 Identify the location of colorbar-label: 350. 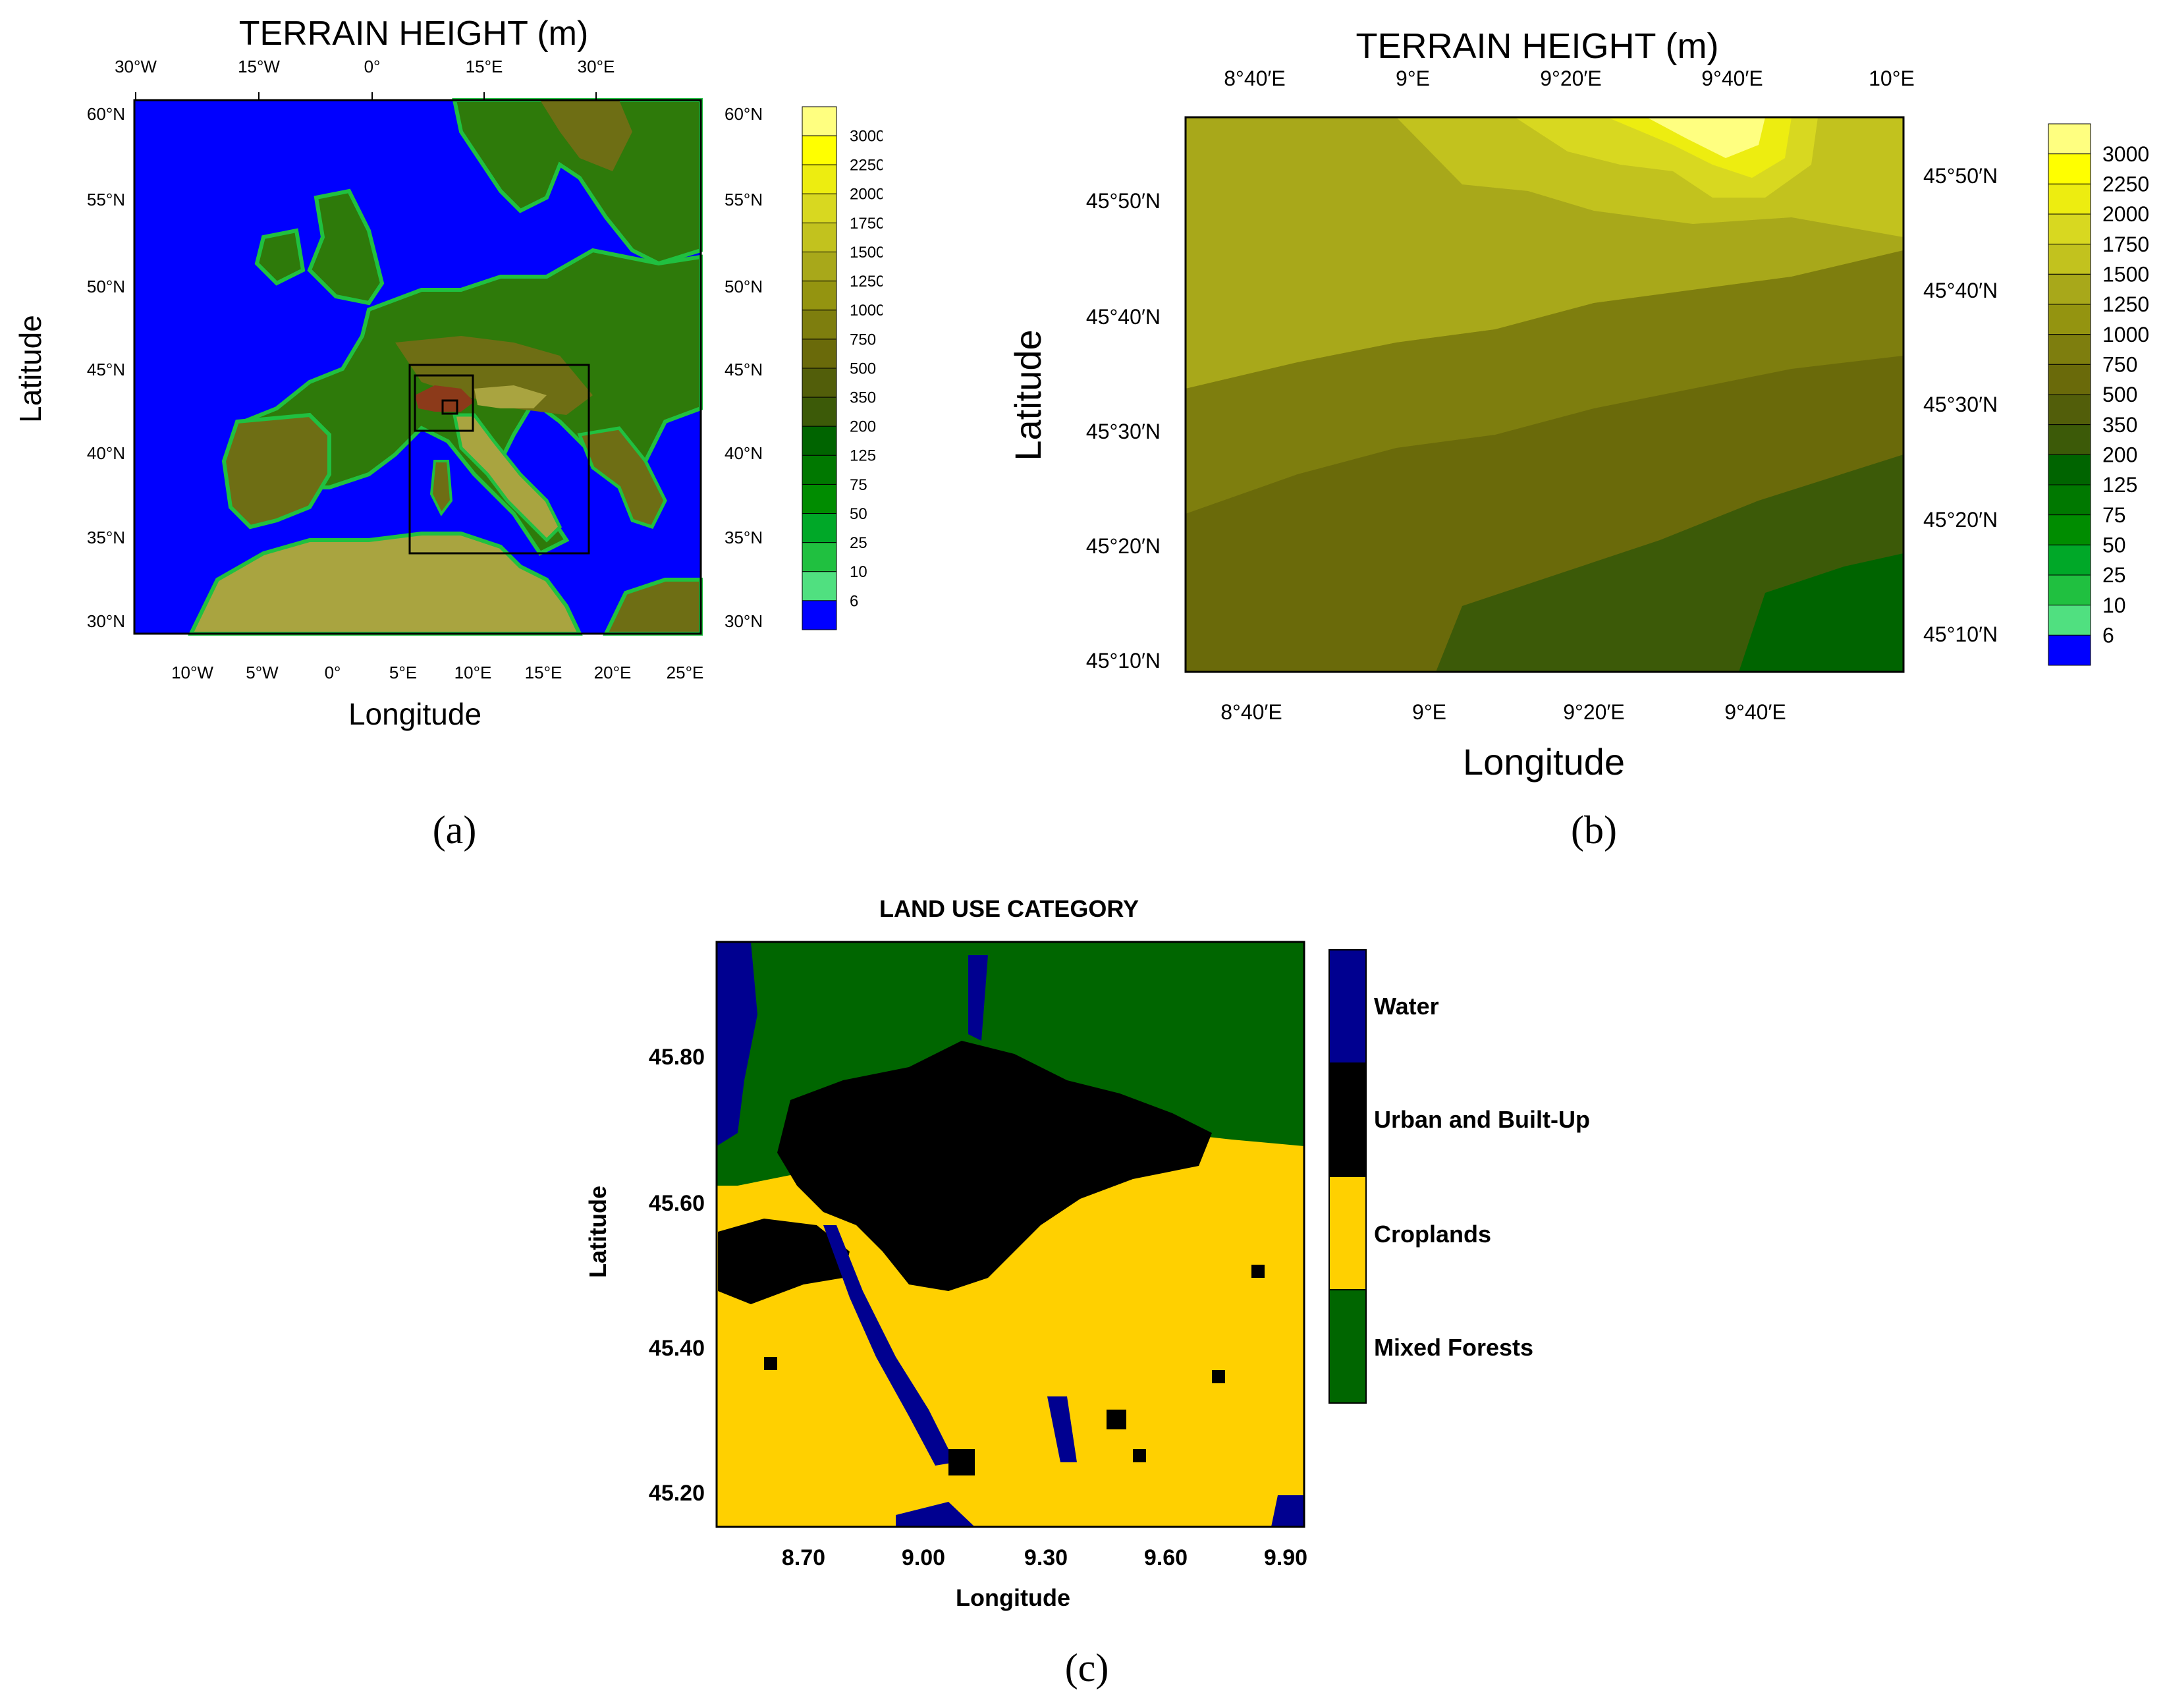
(863, 398).